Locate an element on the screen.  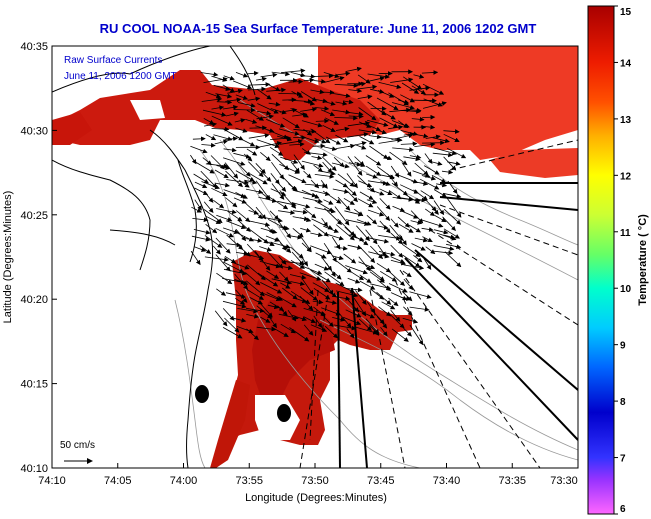
x-tick-label: 74:05 is located at coordinates (118, 481).